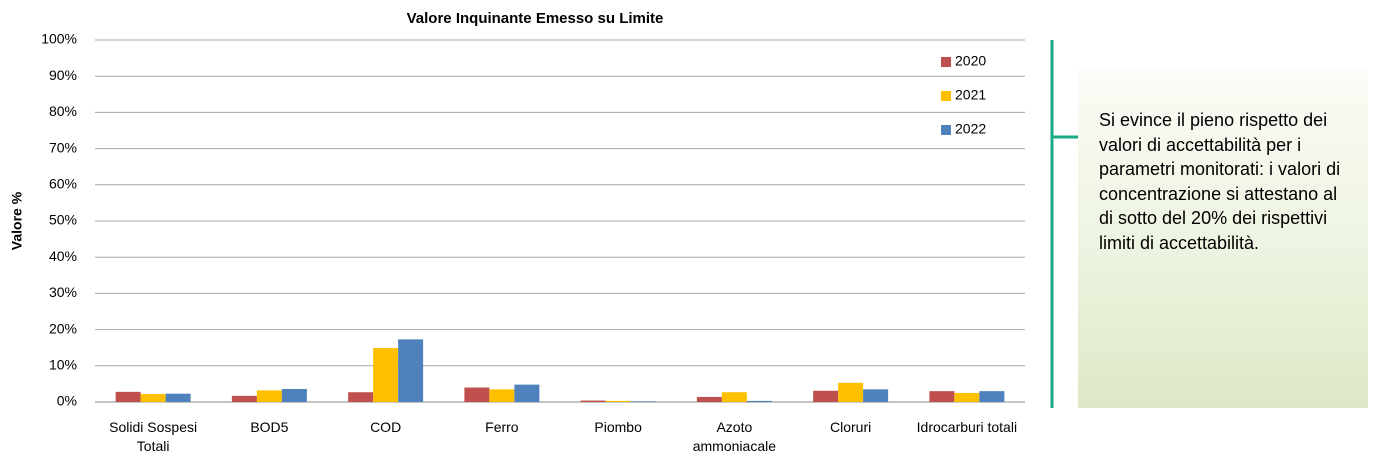 The height and width of the screenshot is (465, 1381). I want to click on legend-label: 2022, so click(970, 129).